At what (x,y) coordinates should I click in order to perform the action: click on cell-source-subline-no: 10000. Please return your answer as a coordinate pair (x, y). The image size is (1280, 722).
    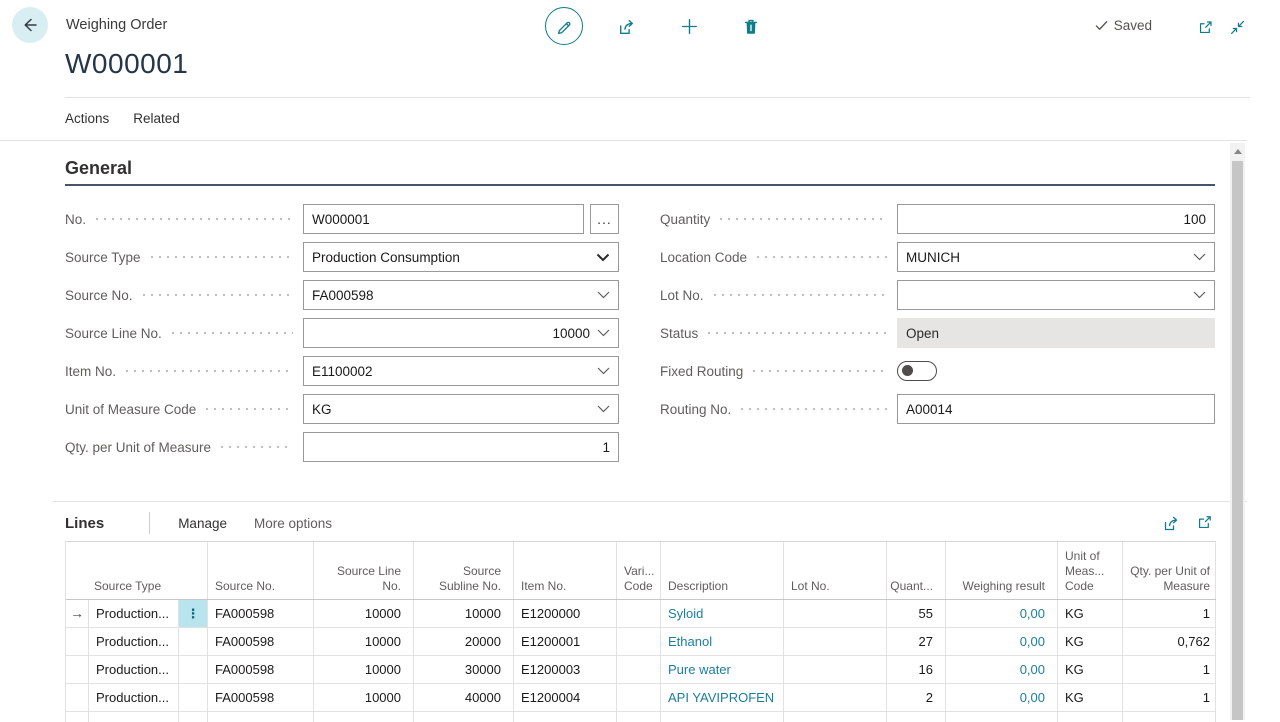
    Looking at the image, I should click on (464, 613).